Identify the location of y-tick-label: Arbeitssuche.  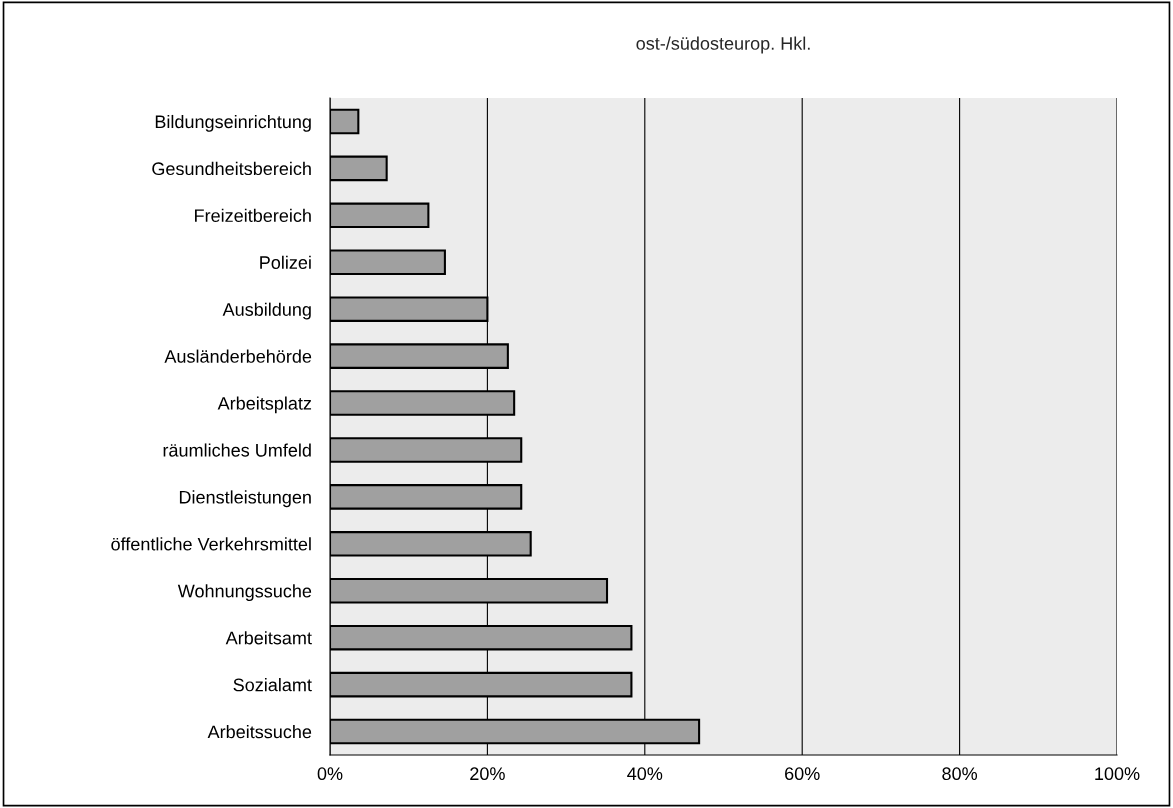
(259, 731).